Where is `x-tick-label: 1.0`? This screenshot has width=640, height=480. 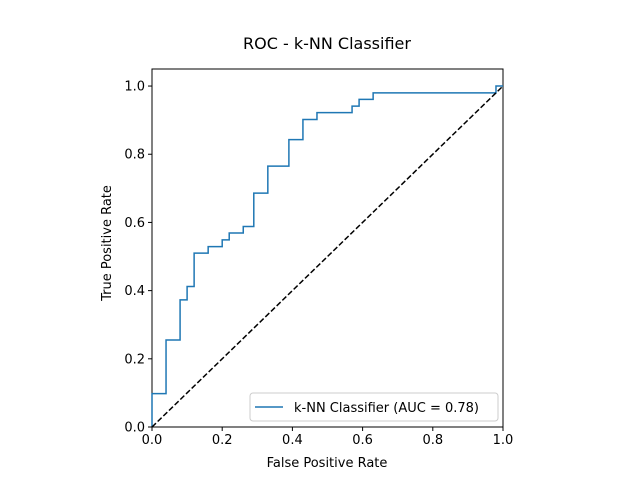 x-tick-label: 1.0 is located at coordinates (503, 440).